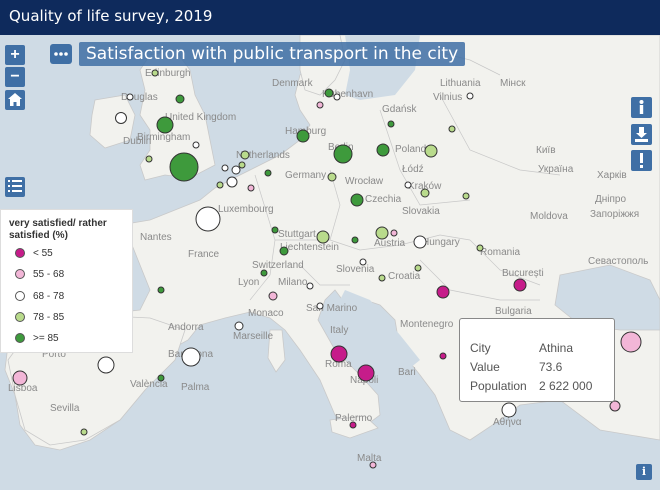 This screenshot has height=490, width=660. I want to click on label-lyon: Lyon, so click(248, 282).